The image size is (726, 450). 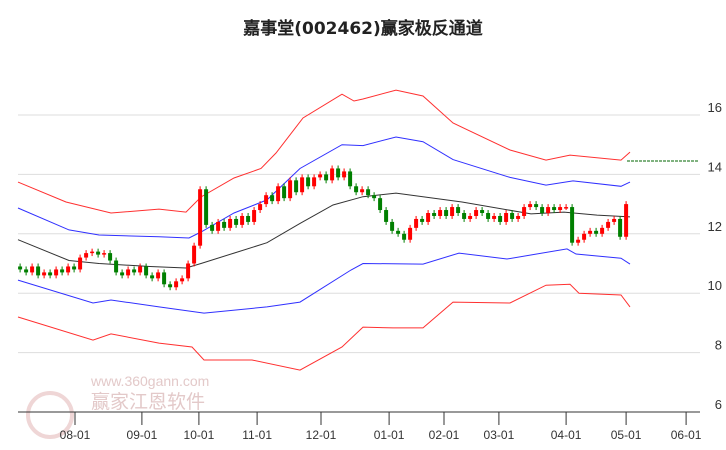 I want to click on x-tick-label: 09-01, so click(x=142, y=435).